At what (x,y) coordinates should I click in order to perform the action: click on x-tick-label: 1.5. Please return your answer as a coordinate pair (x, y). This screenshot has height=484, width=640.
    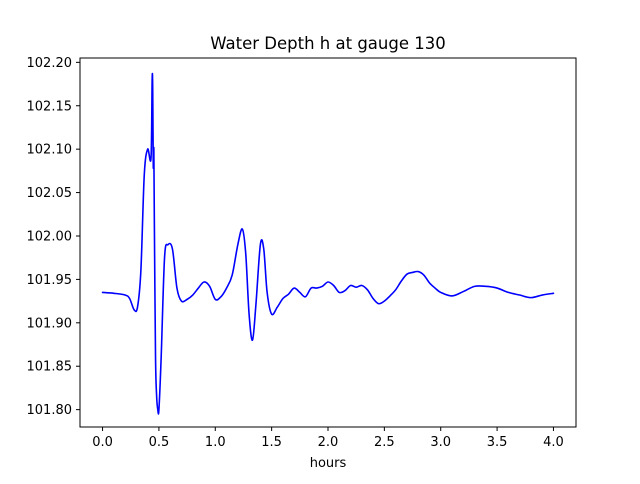
    Looking at the image, I should click on (271, 442).